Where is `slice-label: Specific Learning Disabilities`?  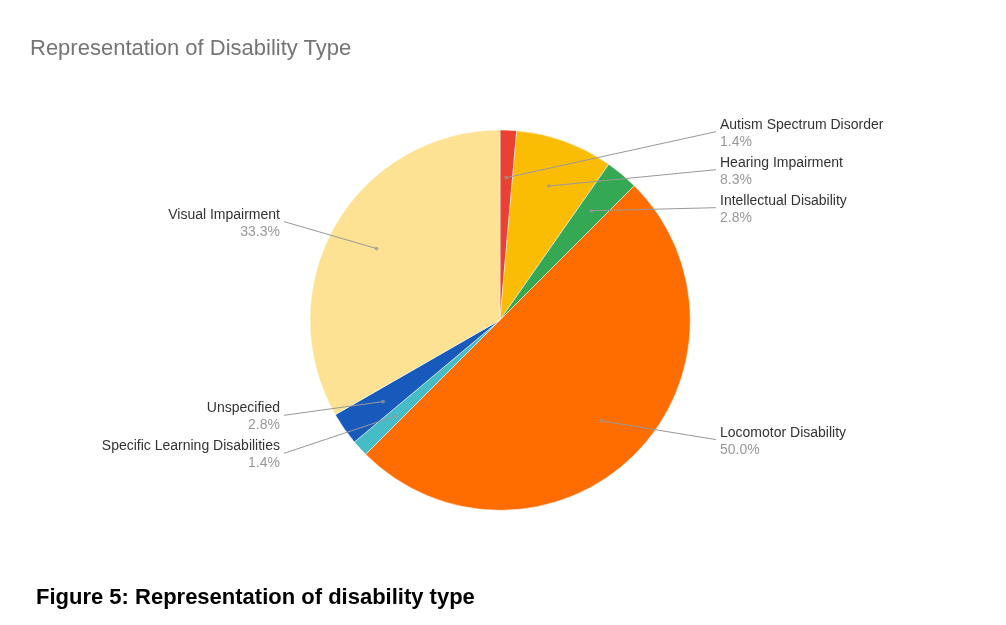 slice-label: Specific Learning Disabilities is located at coordinates (190, 445).